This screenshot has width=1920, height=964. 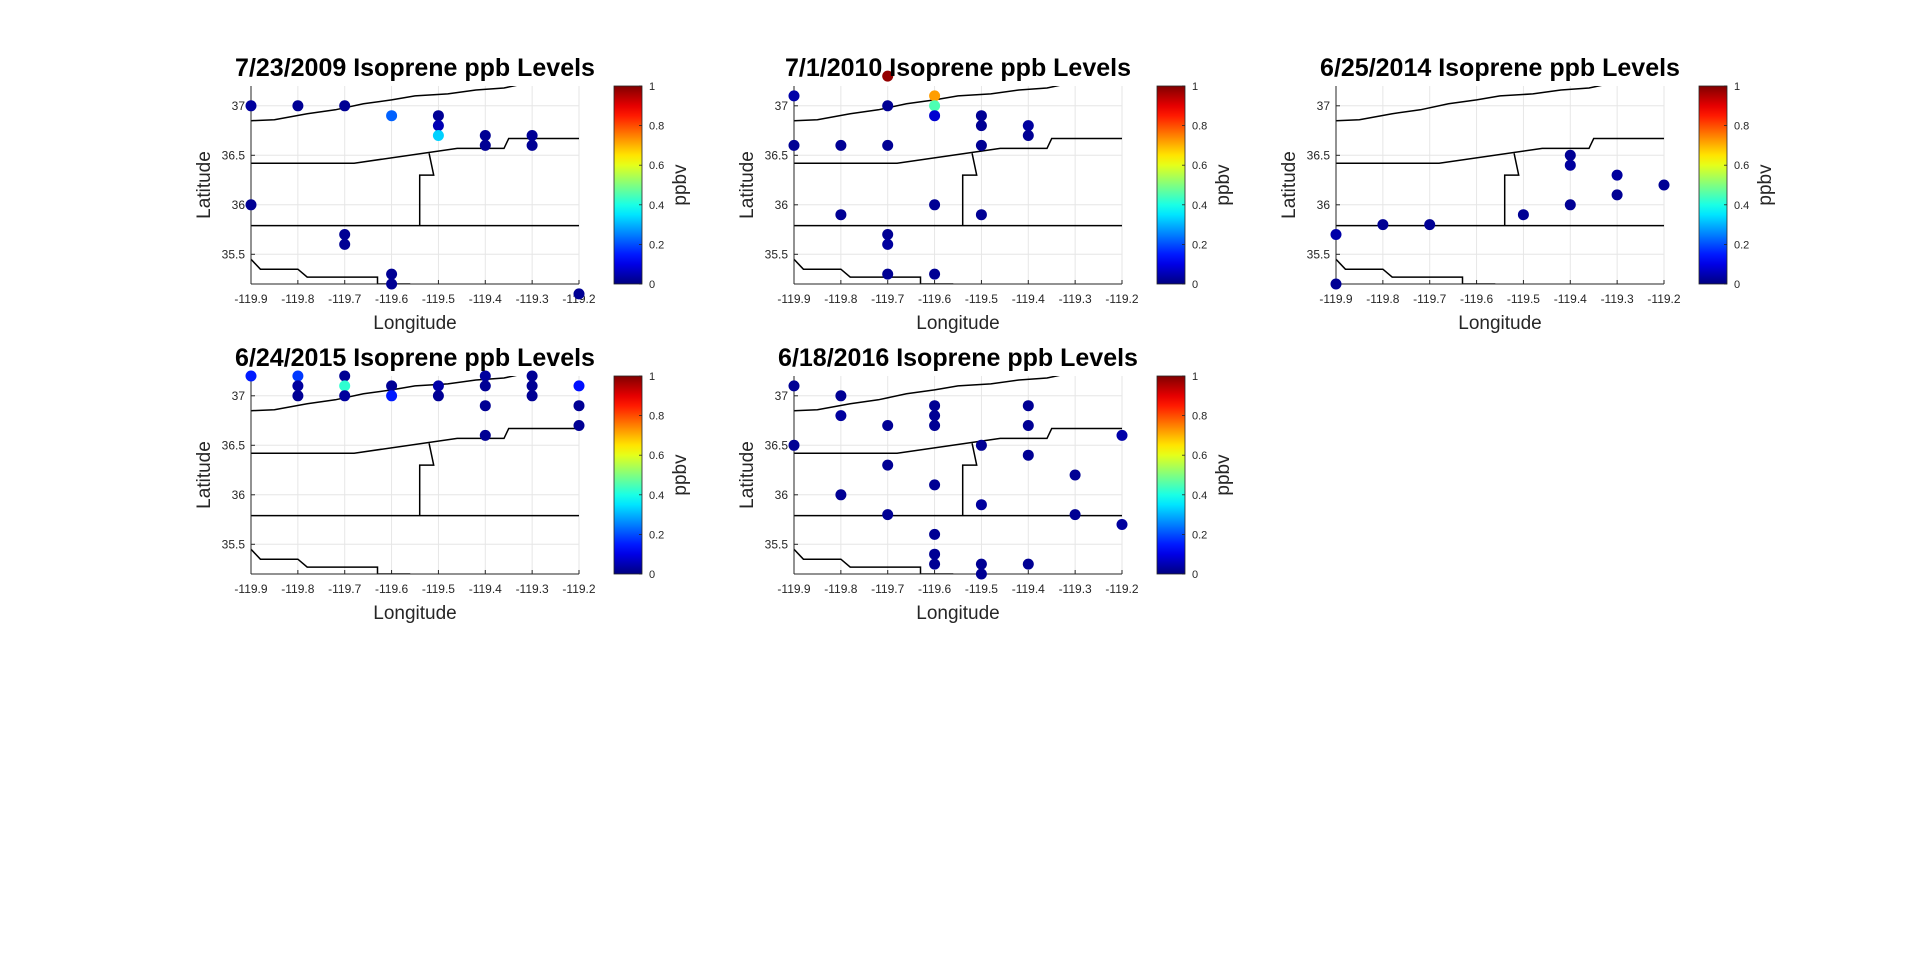 I want to click on colorbar-tick-label: 1, so click(x=1737, y=87).